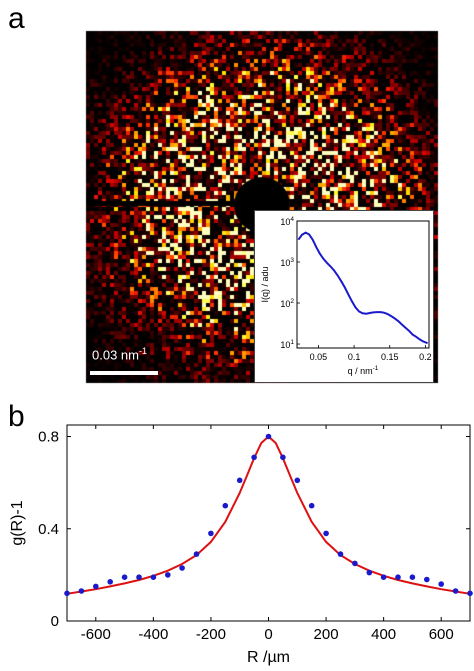 Image resolution: width=474 pixels, height=671 pixels. Describe the element at coordinates (268, 657) in the screenshot. I see `x-axis-label: R /µm` at that location.